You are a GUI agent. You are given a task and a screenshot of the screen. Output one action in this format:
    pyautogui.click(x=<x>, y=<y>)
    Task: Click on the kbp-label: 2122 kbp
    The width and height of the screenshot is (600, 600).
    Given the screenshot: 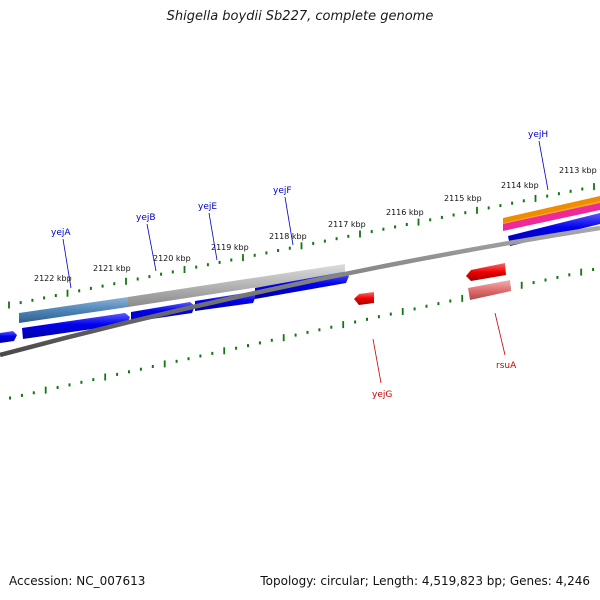 What is the action you would take?
    pyautogui.click(x=53, y=278)
    